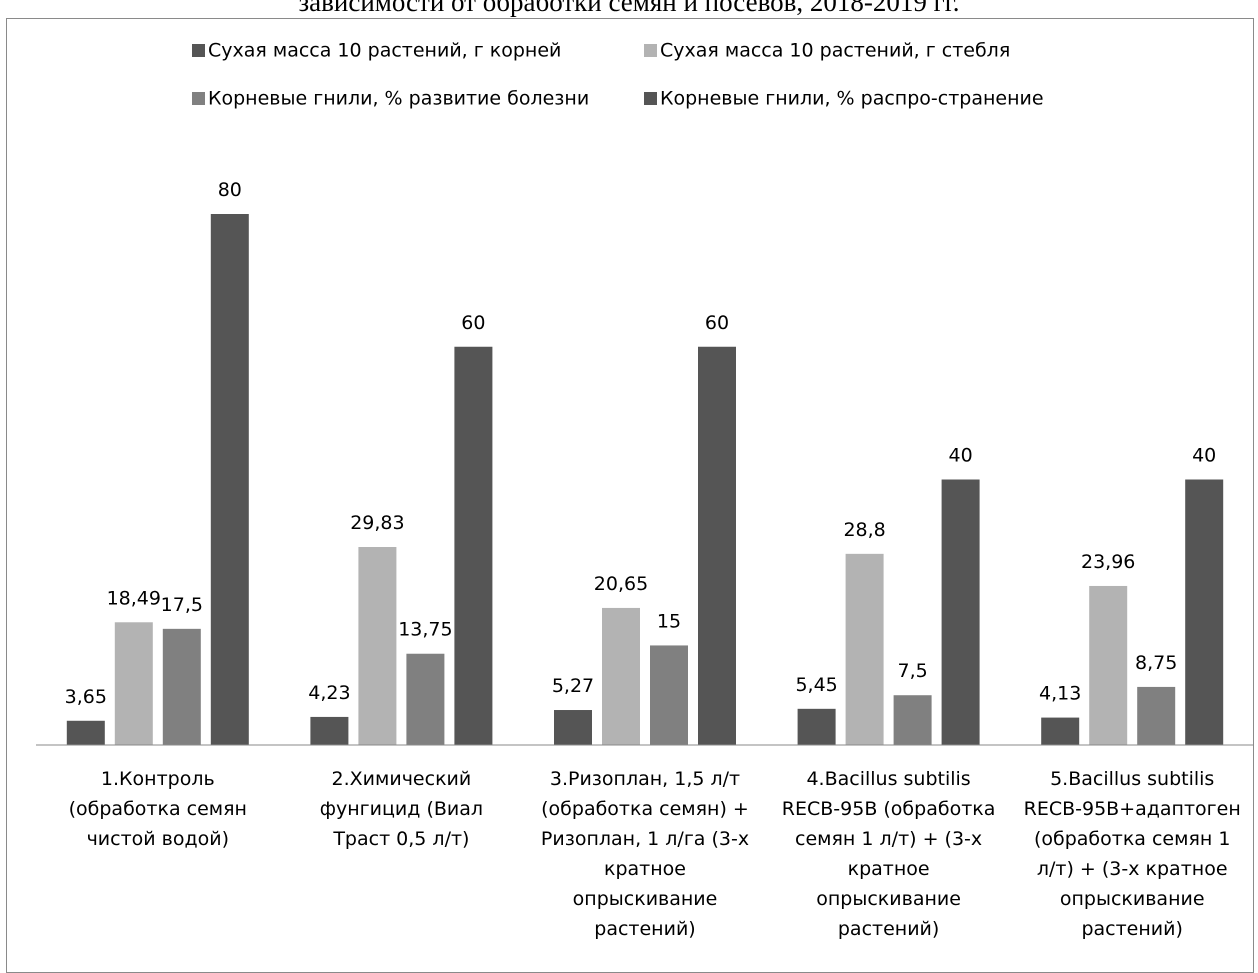 This screenshot has height=973, width=1258. Describe the element at coordinates (835, 51) in the screenshot. I see `legend-label: Сухая масса 10 растений, г стебля` at that location.